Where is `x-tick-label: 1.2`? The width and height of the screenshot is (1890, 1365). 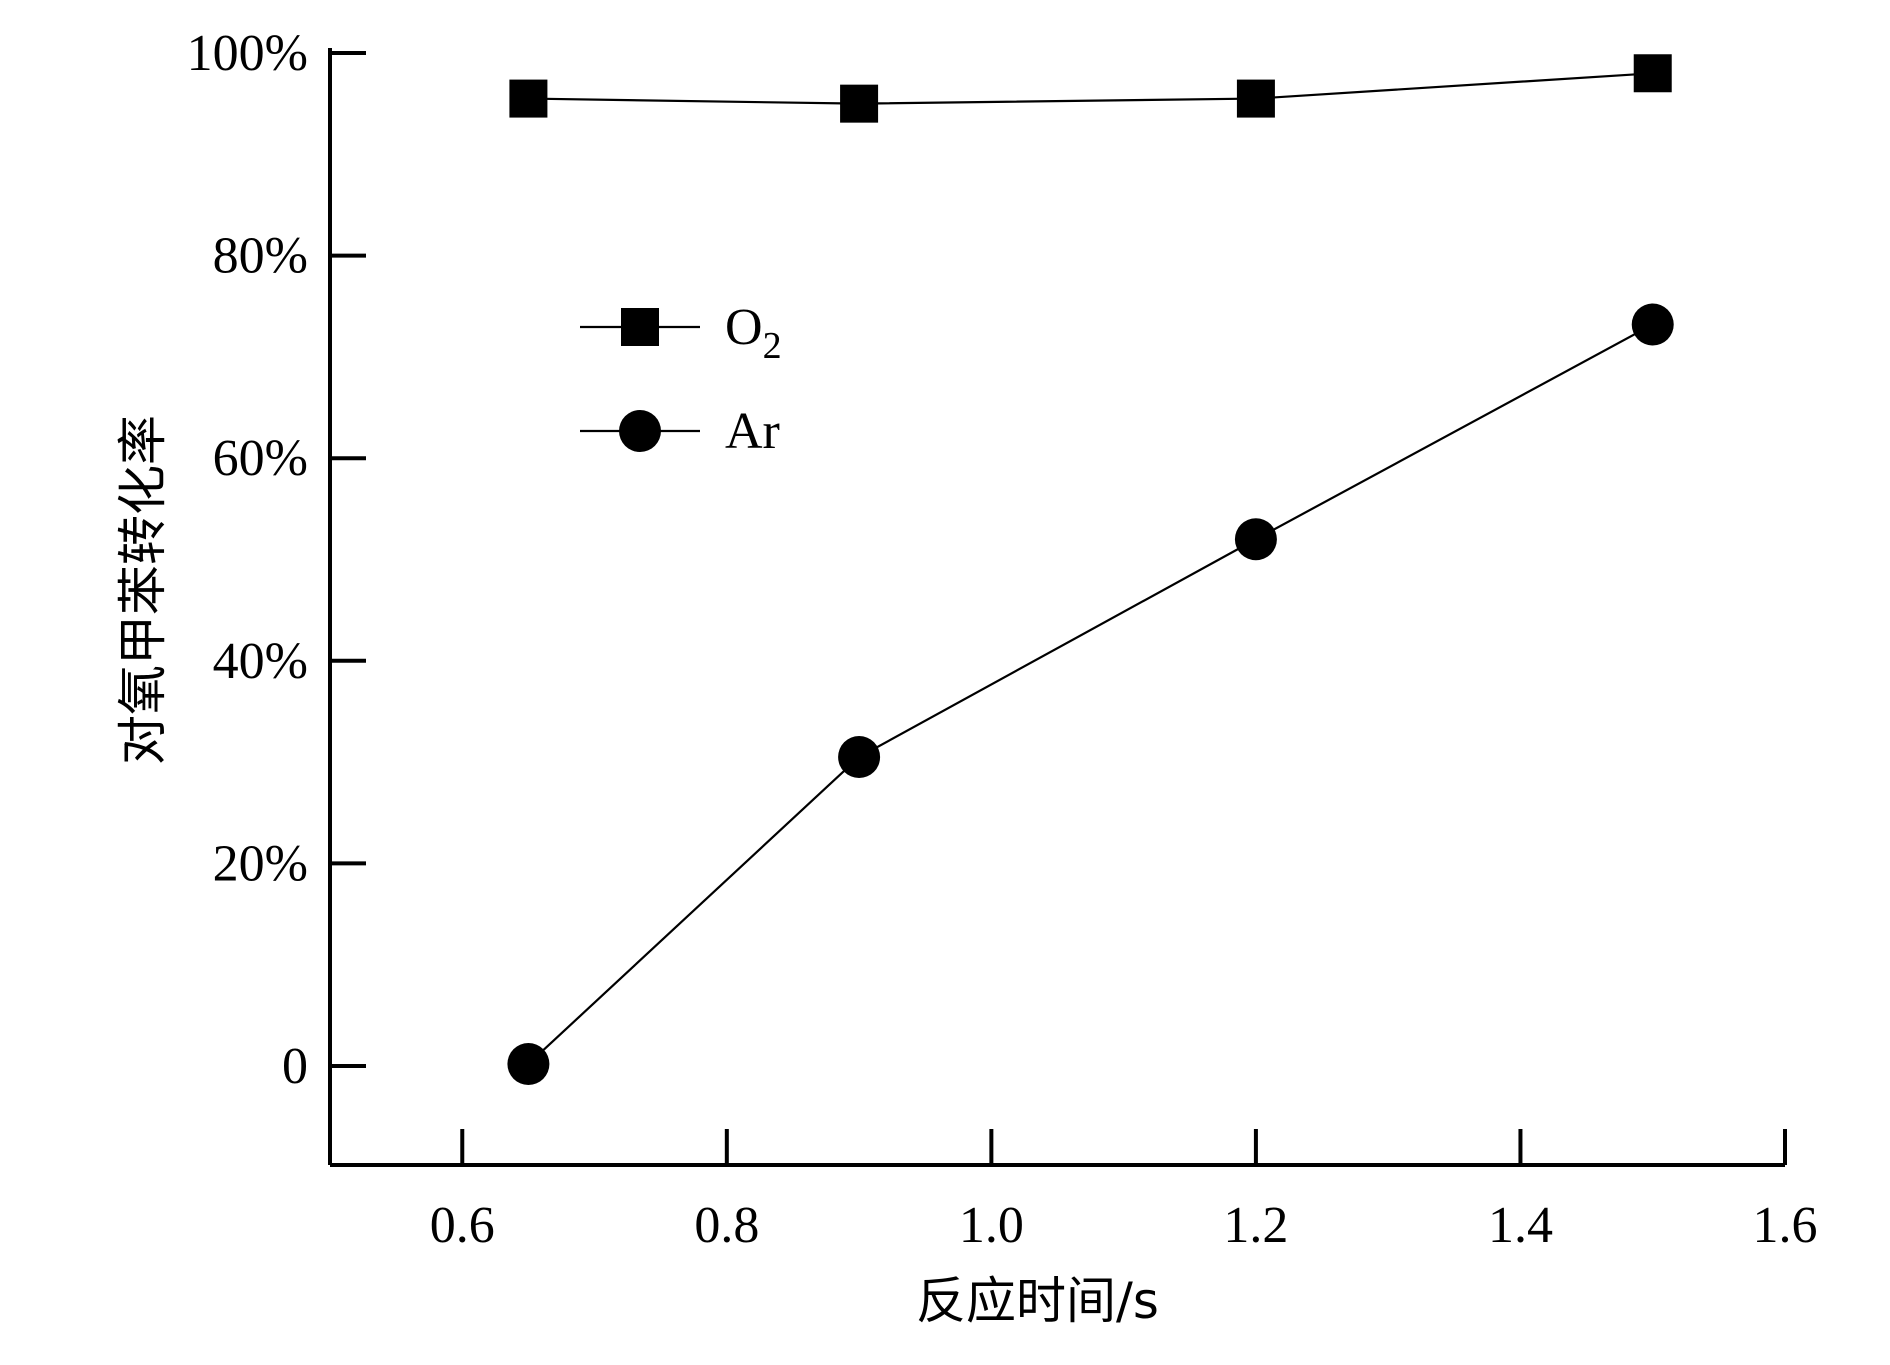
x-tick-label: 1.2 is located at coordinates (1255, 1225).